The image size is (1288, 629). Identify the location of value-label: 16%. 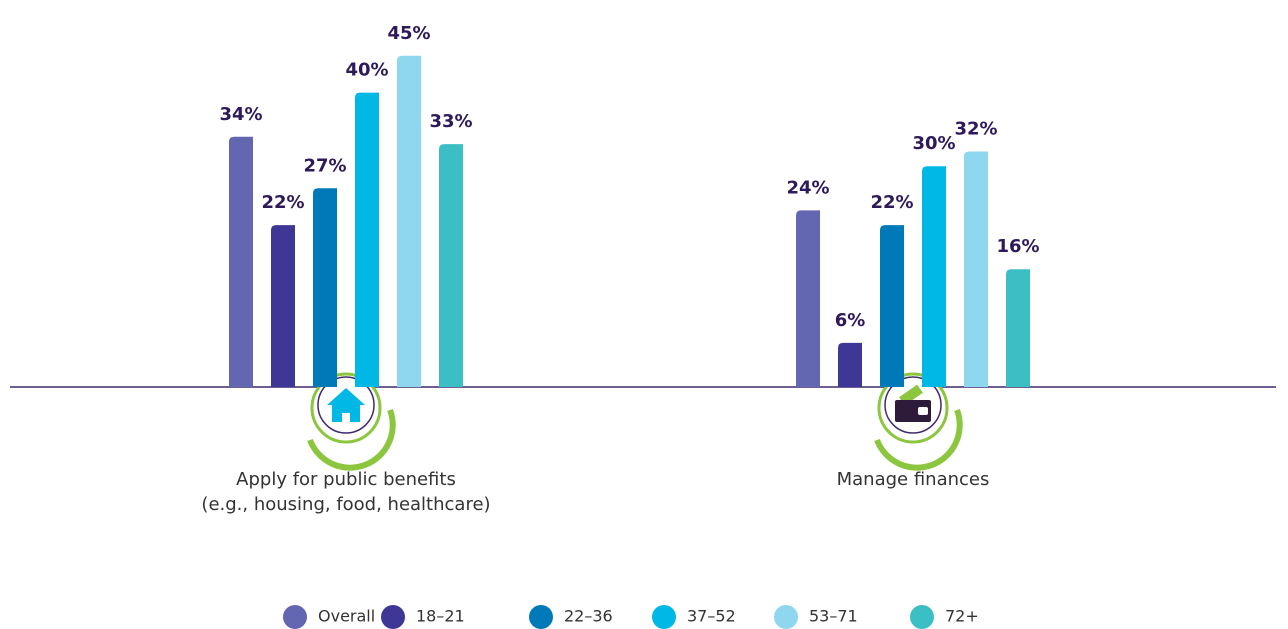
(1017, 246).